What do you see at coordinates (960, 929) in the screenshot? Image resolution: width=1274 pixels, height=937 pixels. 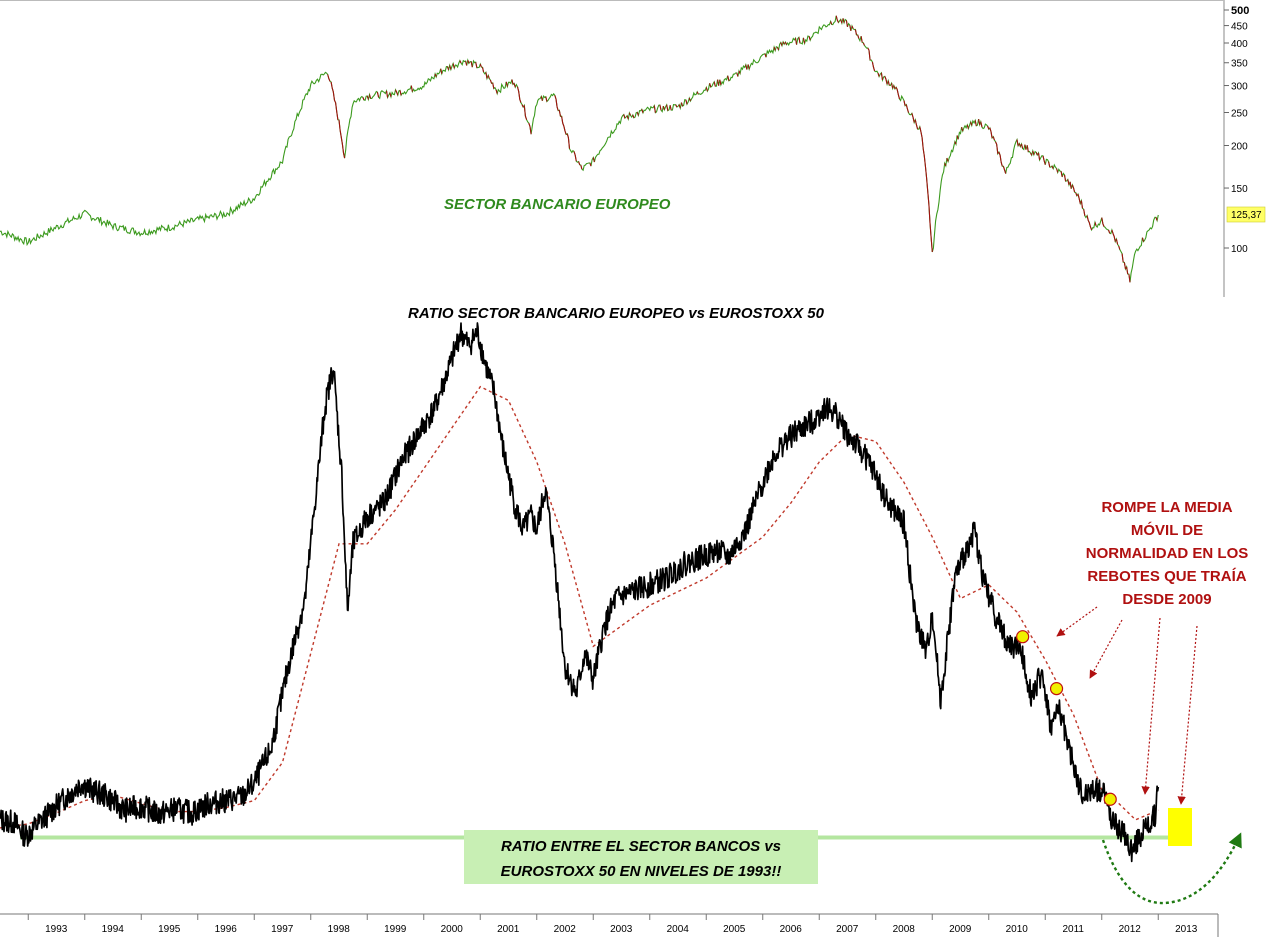 I see `x-tick-label: 2009` at bounding box center [960, 929].